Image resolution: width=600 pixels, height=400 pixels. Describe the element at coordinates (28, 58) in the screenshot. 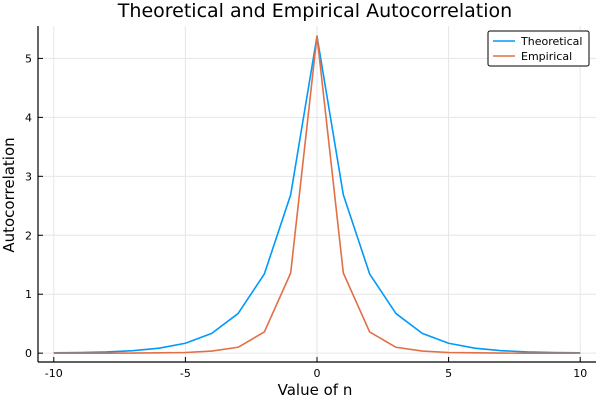

I see `y-tick-label: 5` at that location.